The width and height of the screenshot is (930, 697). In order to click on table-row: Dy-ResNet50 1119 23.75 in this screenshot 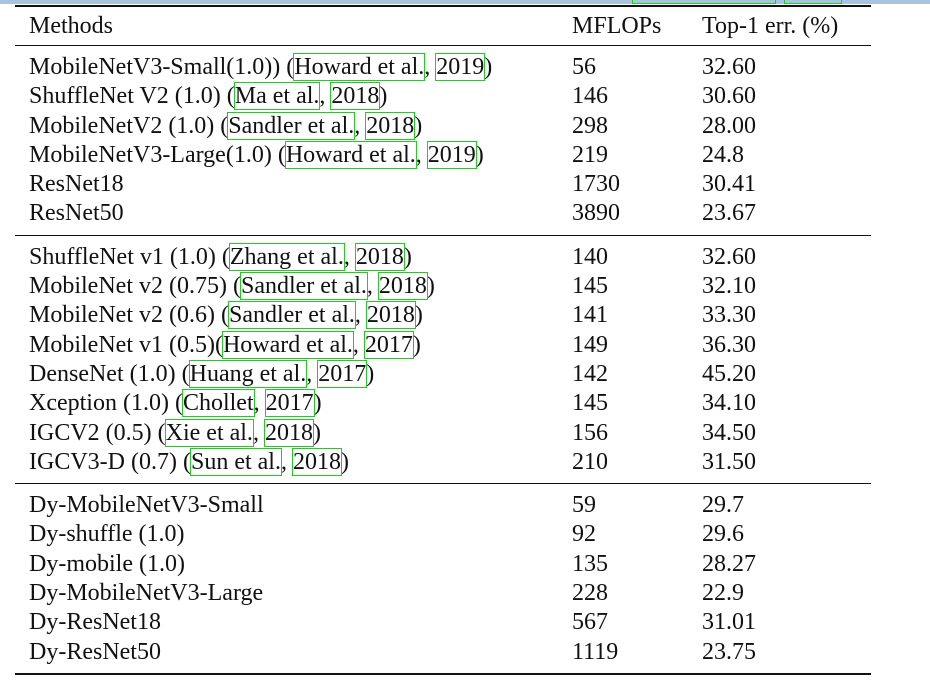, I will do `click(443, 656)`.